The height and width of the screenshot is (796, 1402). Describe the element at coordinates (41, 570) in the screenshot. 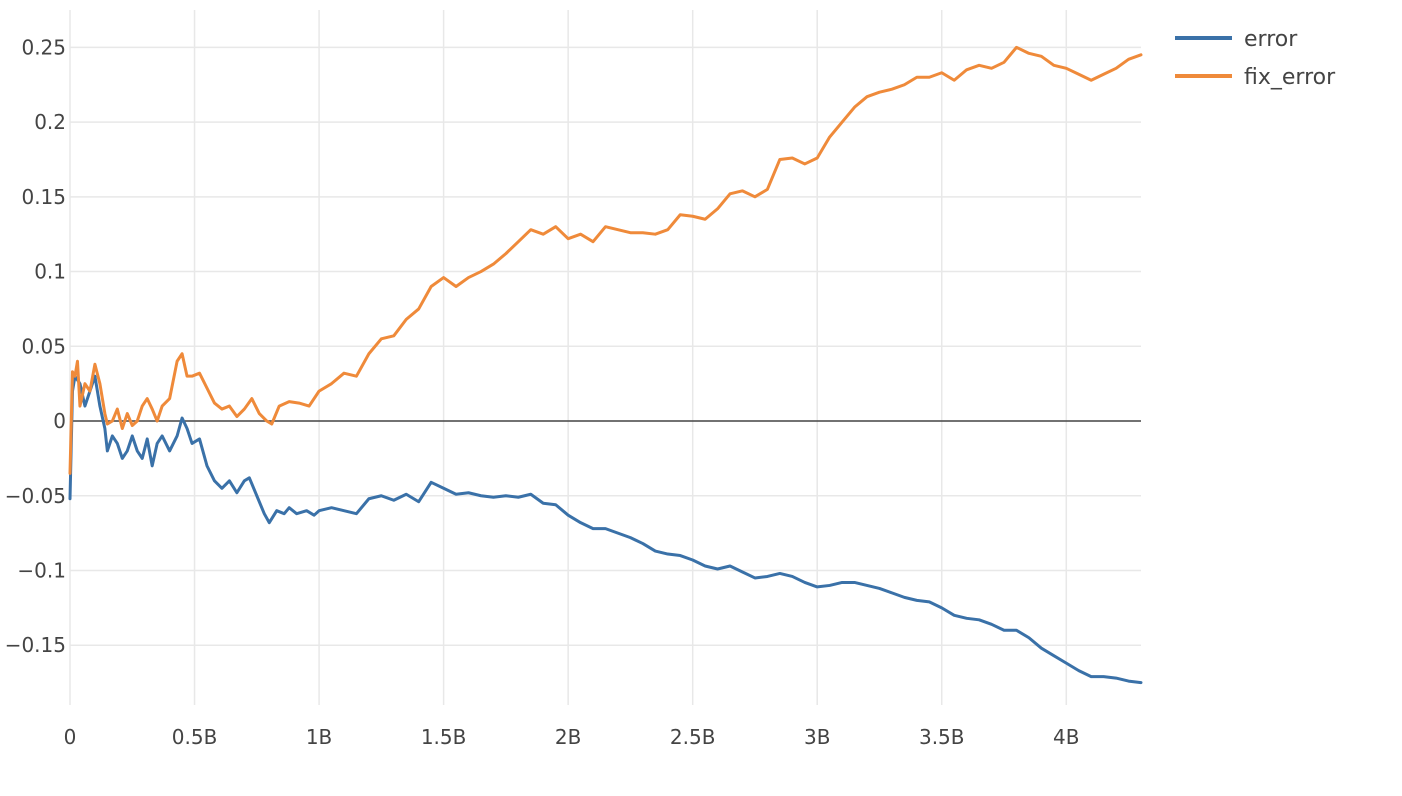

I see `y-tick-label: −0.1` at that location.